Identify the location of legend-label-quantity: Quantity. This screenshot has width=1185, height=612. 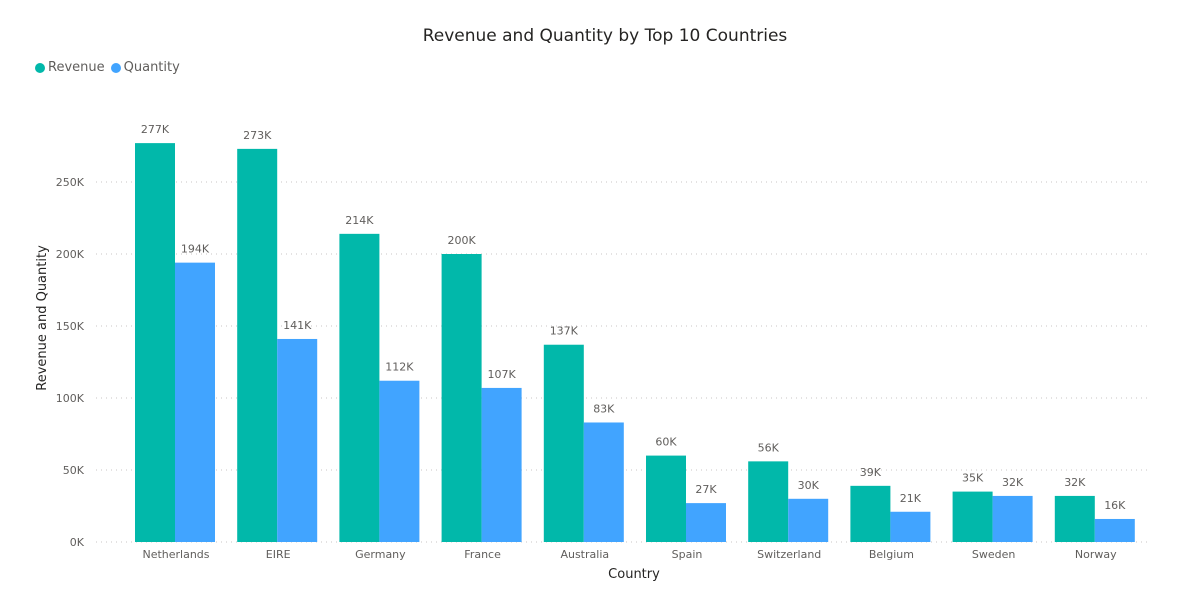
(151, 67).